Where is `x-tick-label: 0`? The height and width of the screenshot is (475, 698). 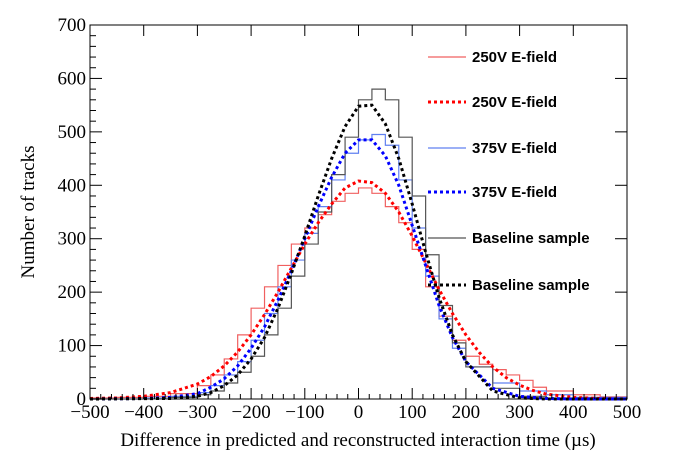
x-tick-label: 0 is located at coordinates (359, 412).